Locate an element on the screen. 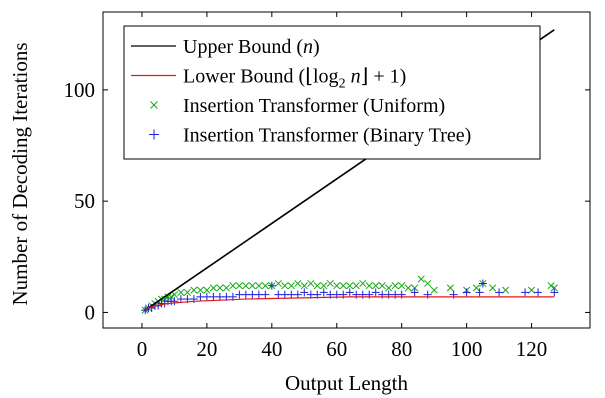  legend-upper-bound: Upper Bound (n) is located at coordinates (225, 47).